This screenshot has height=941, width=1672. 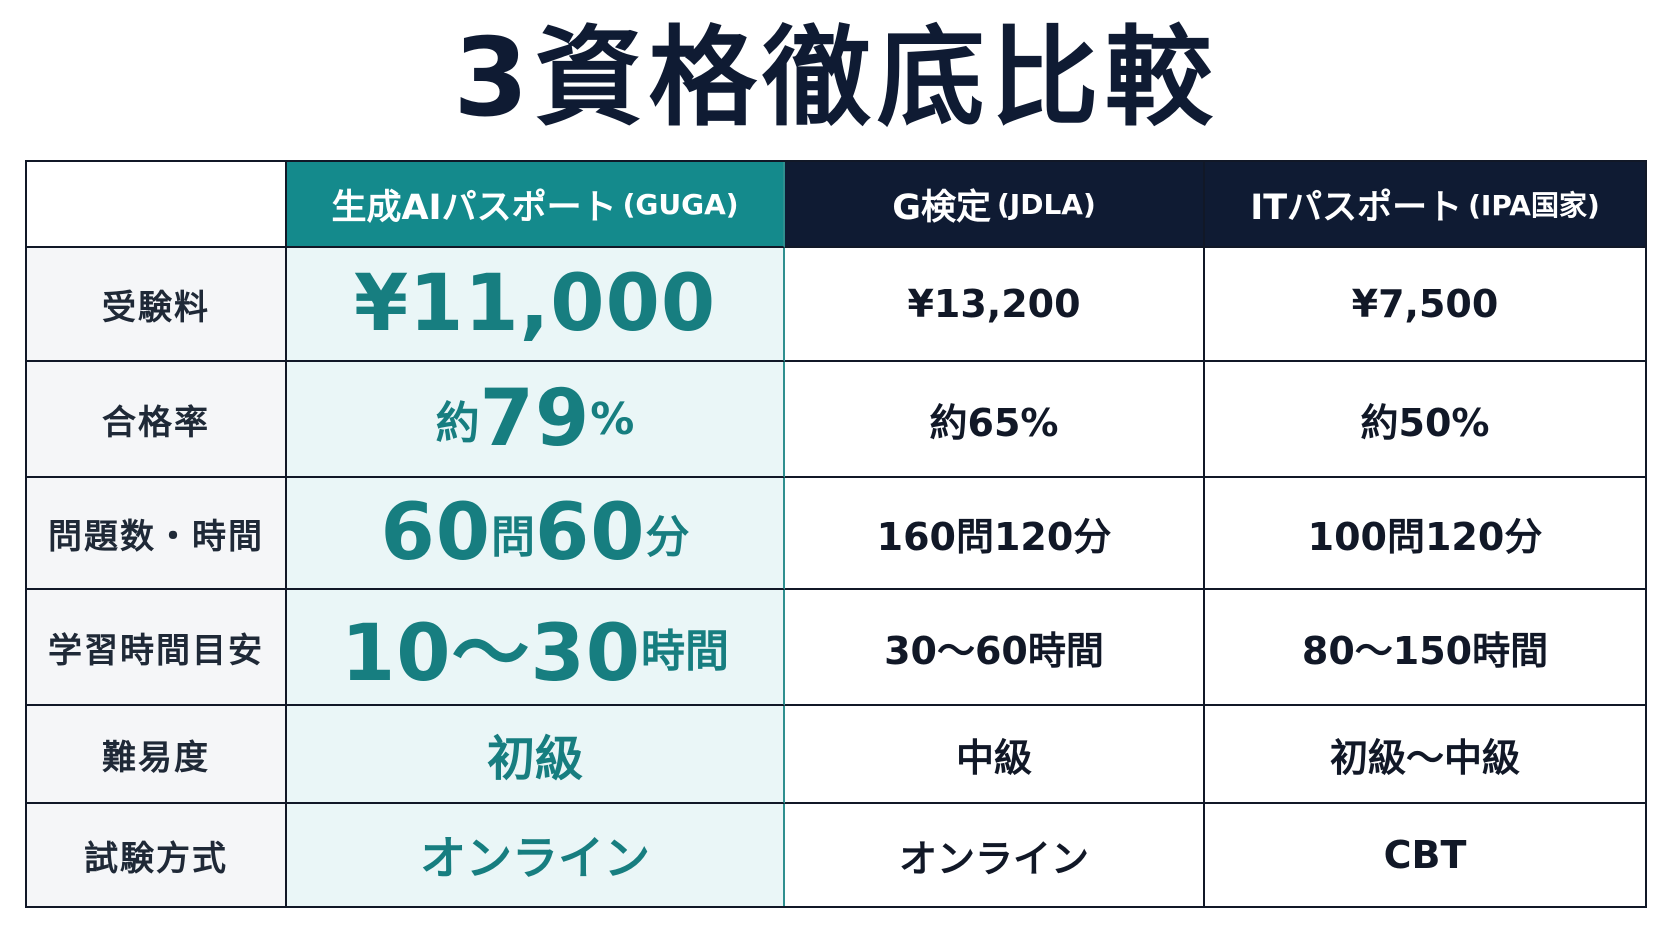 What do you see at coordinates (1425, 534) in the screenshot?
I see `it-passport-questions-time: 100問120分` at bounding box center [1425, 534].